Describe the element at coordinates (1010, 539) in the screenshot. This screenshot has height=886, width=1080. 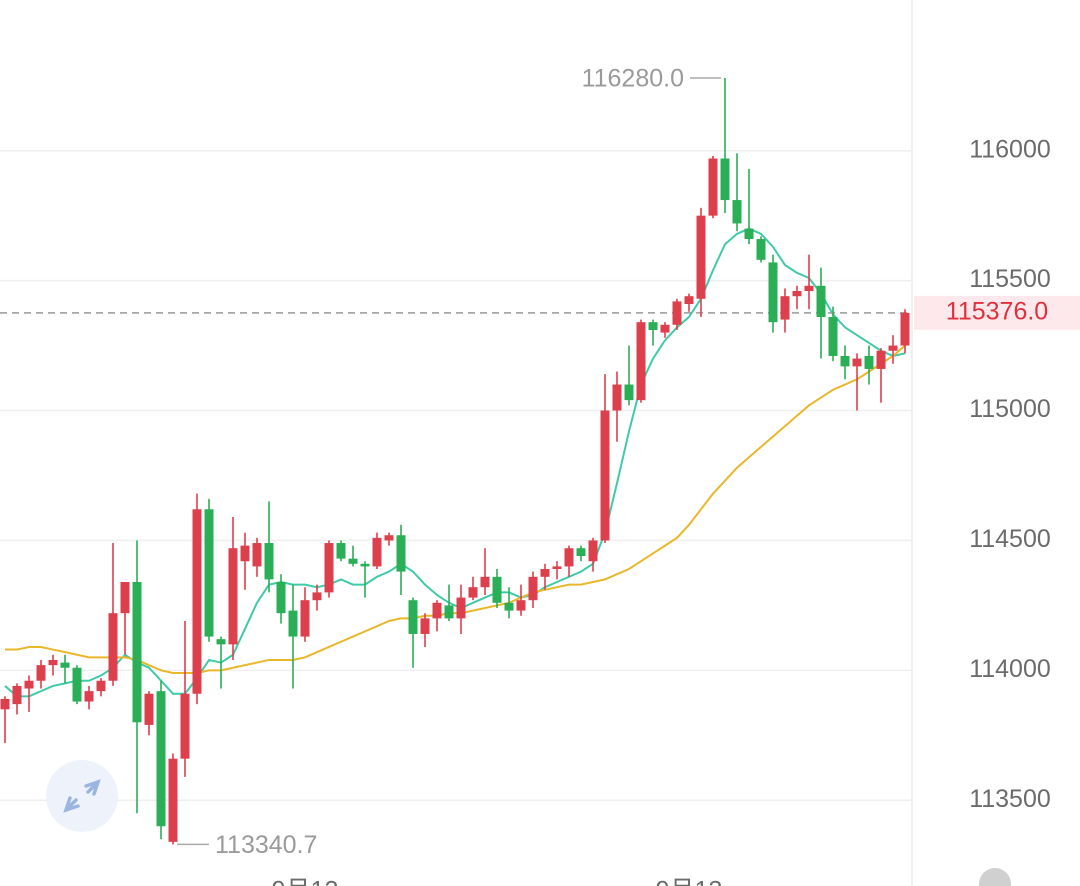
I see `y-tick-label: 114500` at that location.